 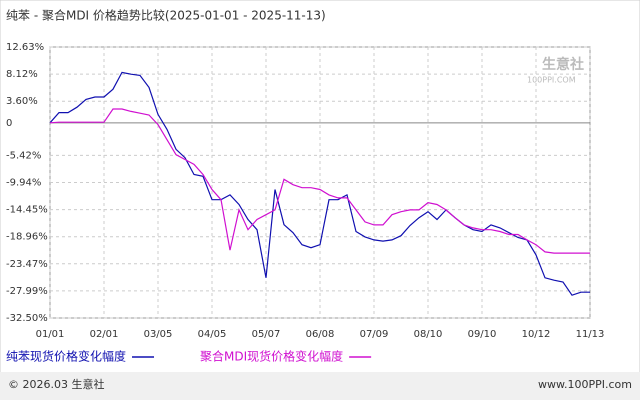 What do you see at coordinates (320, 334) in the screenshot?
I see `x-tick-label: 06/08` at bounding box center [320, 334].